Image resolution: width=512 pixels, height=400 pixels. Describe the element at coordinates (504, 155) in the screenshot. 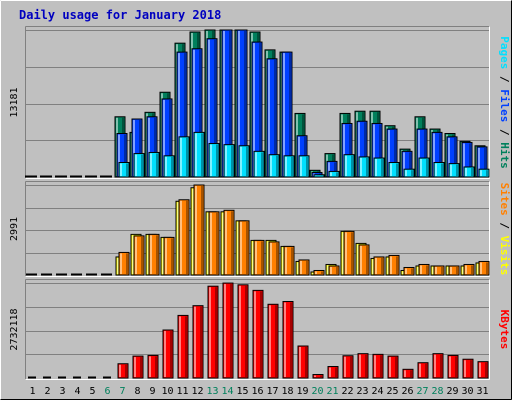

I see `hits-legend-part-4: Hits` at that location.